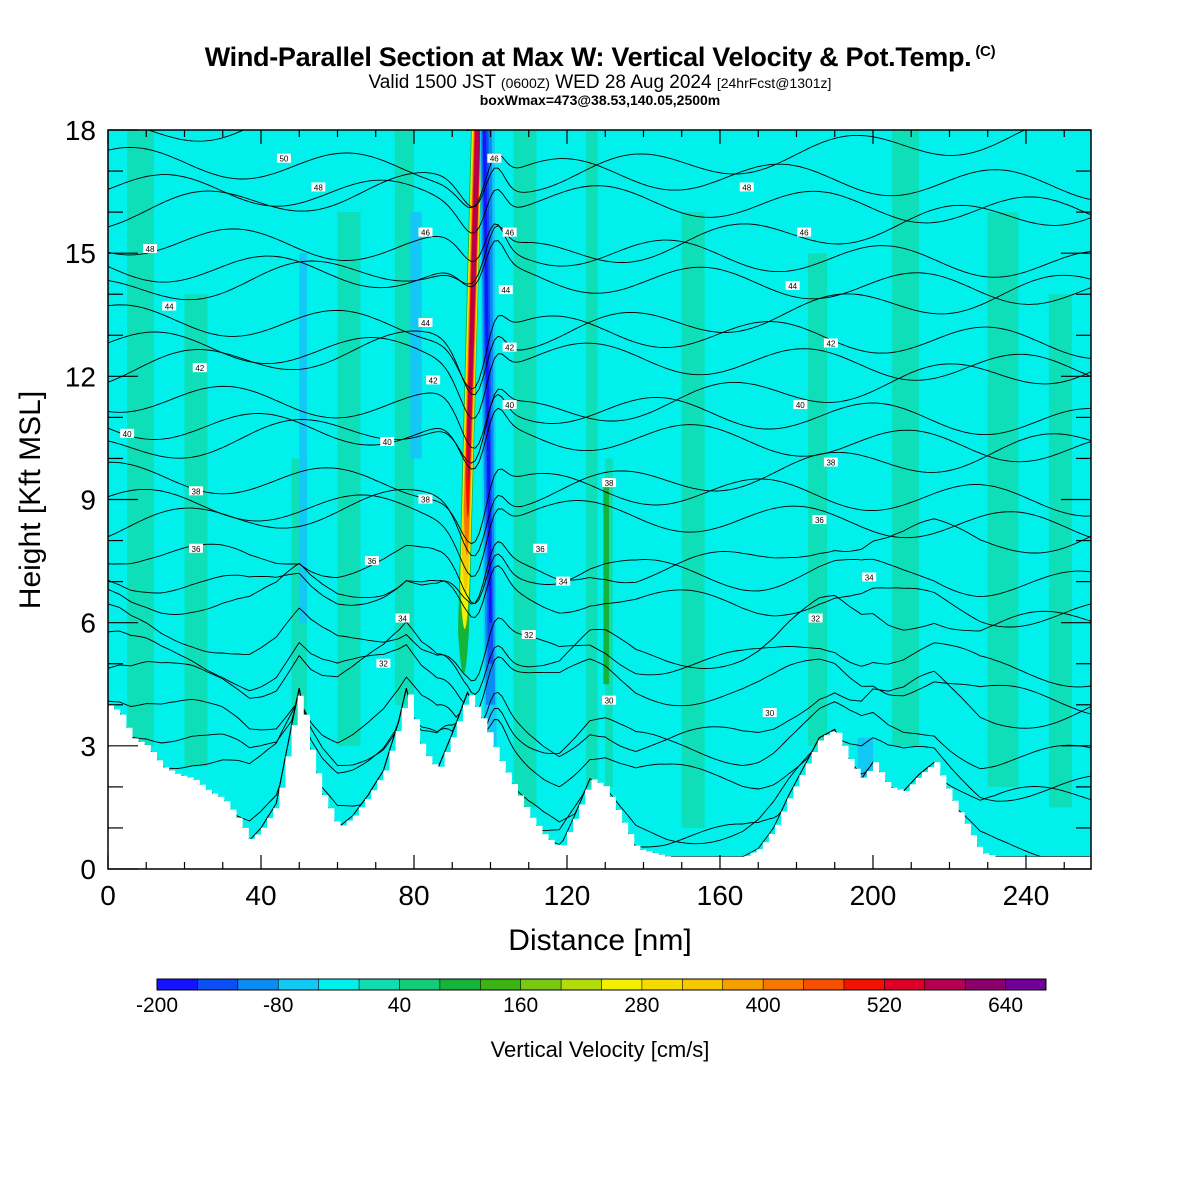 This screenshot has height=1200, width=1200. What do you see at coordinates (399, 1005) in the screenshot?
I see `colorbar-tick-label: 40` at bounding box center [399, 1005].